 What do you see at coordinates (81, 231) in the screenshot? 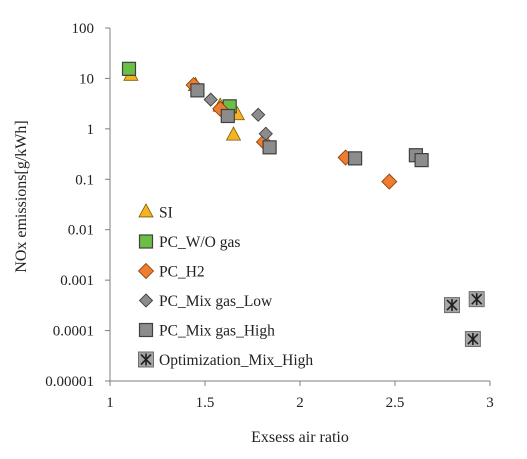
I see `y-tick-label: 0.01` at bounding box center [81, 231].